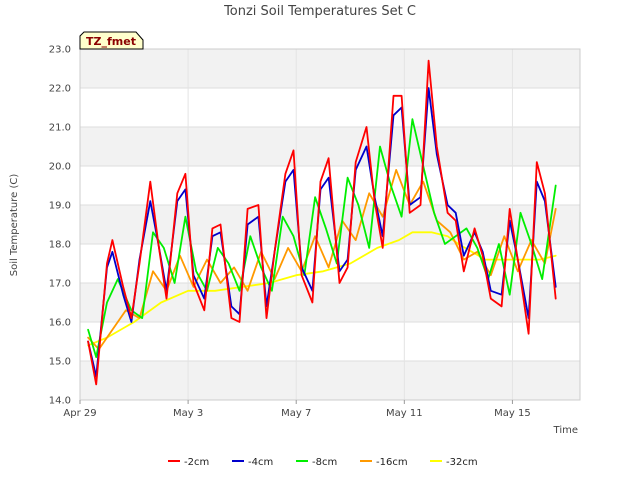  Describe the element at coordinates (462, 462) in the screenshot. I see `legend-label: -32cm` at that location.